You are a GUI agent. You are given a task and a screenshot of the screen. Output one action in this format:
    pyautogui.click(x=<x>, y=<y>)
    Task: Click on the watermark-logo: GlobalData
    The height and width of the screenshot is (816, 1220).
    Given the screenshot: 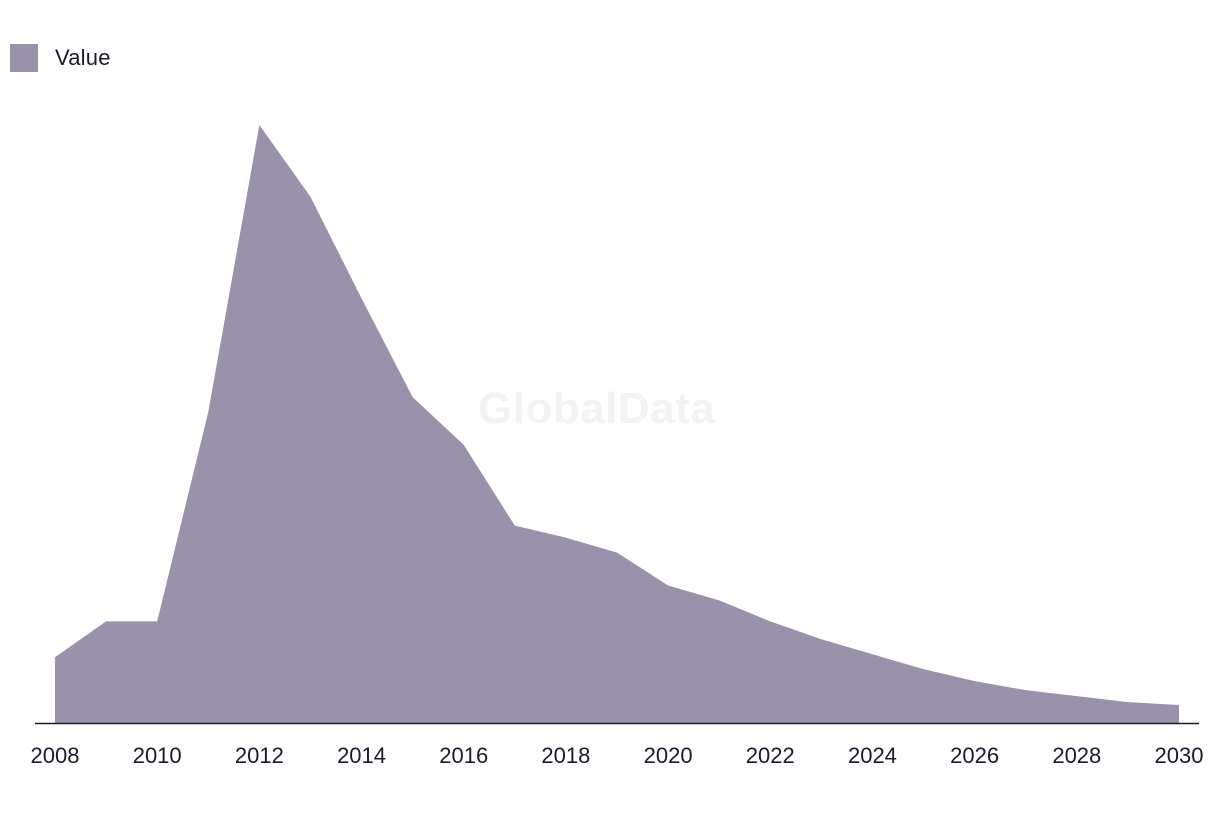 What is the action you would take?
    pyautogui.click(x=597, y=408)
    